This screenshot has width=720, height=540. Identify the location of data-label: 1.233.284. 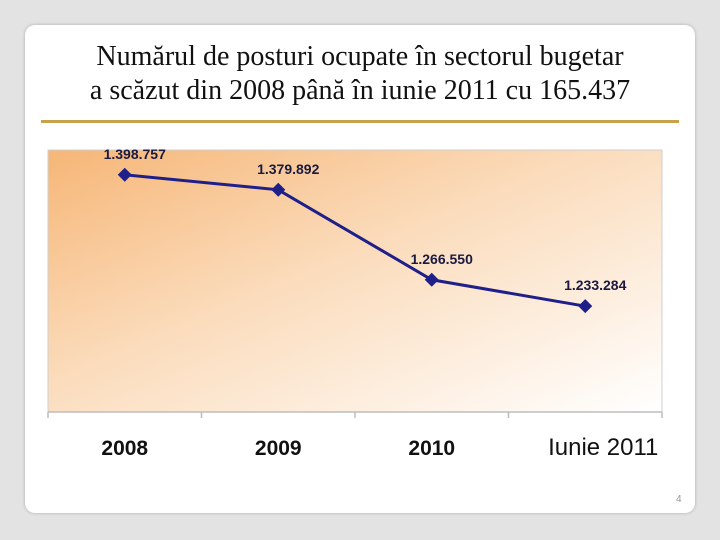
(595, 285).